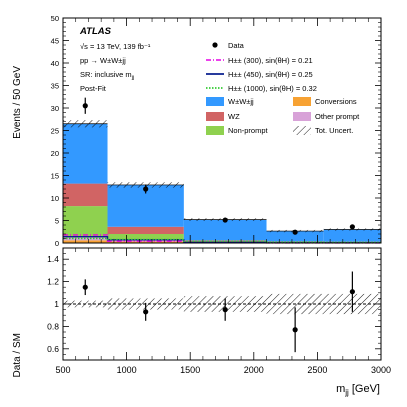 The height and width of the screenshot is (407, 407). I want to click on process-label: pp → W±W±jj, so click(103, 60).